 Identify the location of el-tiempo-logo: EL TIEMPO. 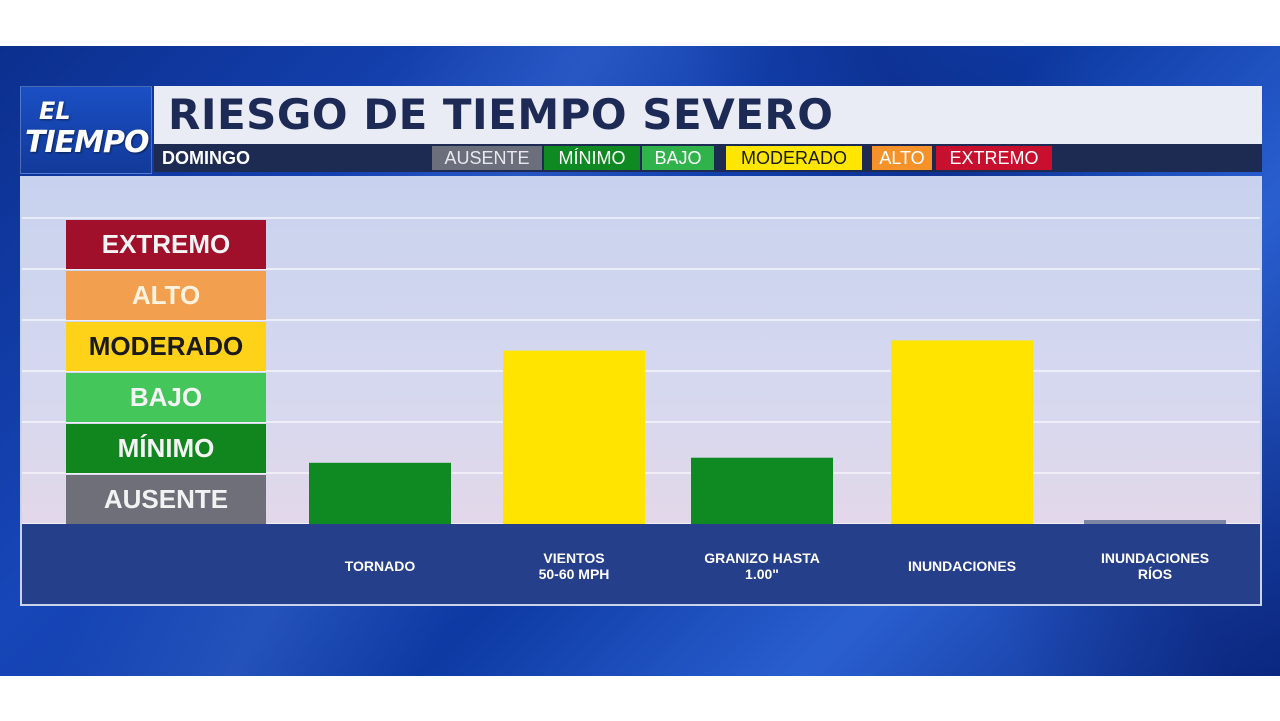
(86, 130).